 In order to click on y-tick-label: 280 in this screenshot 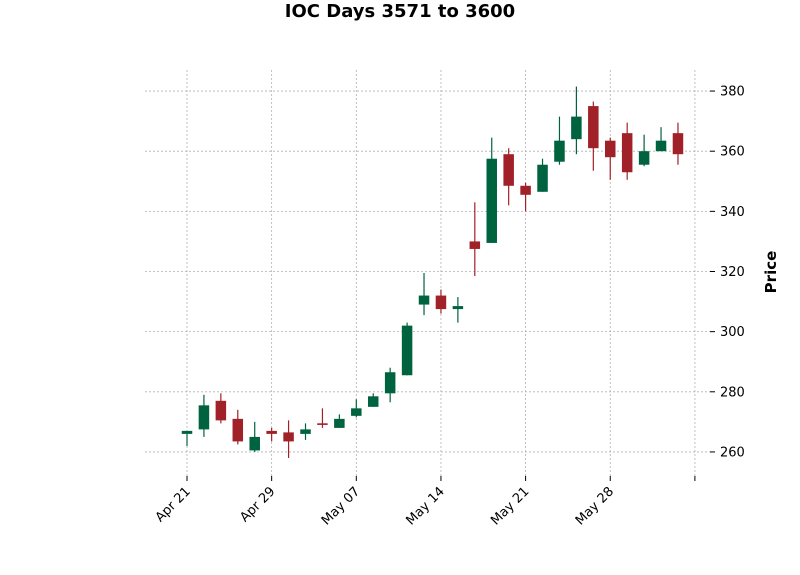, I will do `click(732, 392)`.